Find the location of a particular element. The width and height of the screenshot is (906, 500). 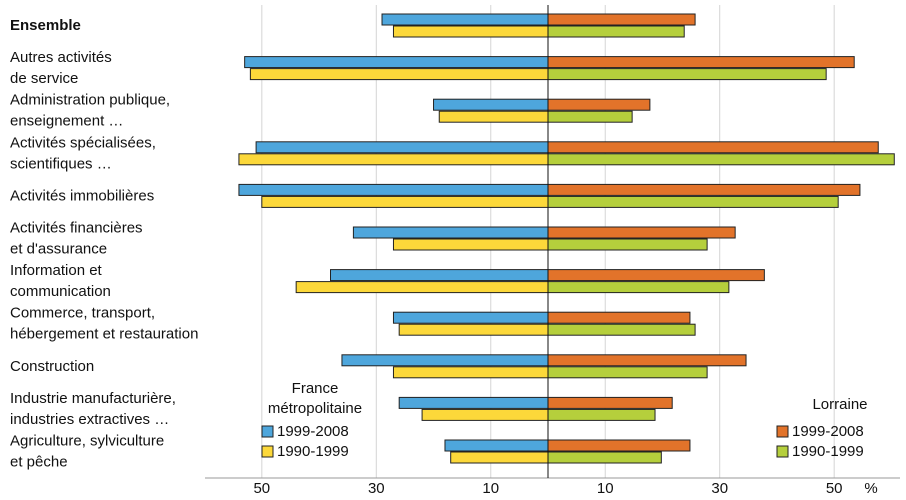

x-unit: % is located at coordinates (870, 487).